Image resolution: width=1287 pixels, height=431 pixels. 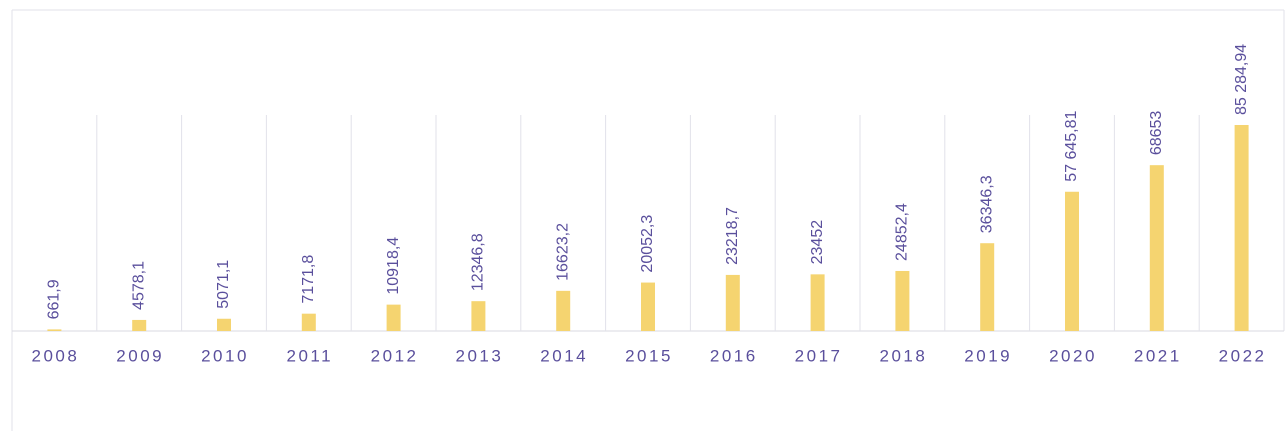 What do you see at coordinates (649, 355) in the screenshot?
I see `x-tick-label: 2015` at bounding box center [649, 355].